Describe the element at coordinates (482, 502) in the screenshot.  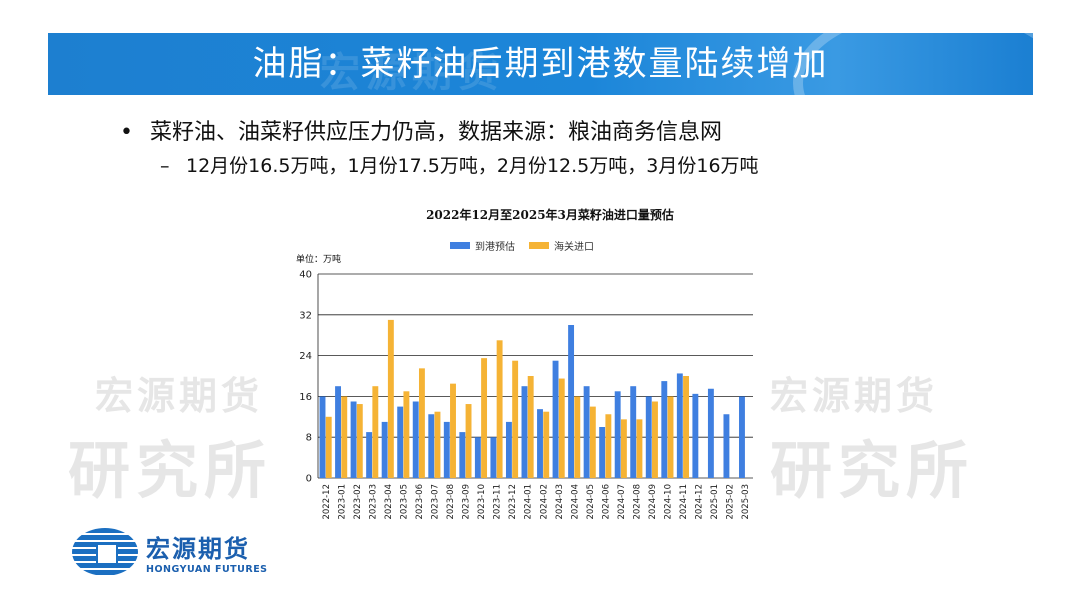
I see `x-tick-label: 2023-10` at that location.